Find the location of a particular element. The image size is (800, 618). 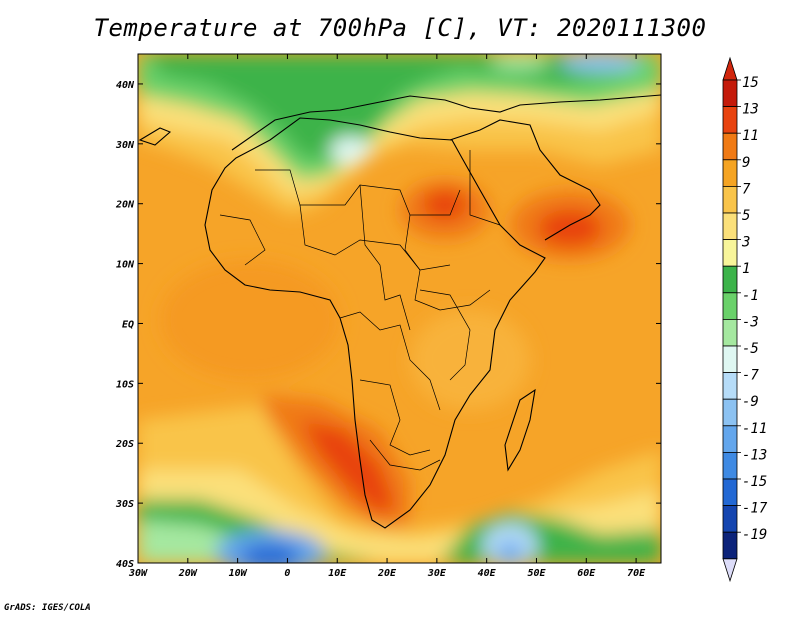

lon-tick-label: 70E is located at coordinates (636, 573).